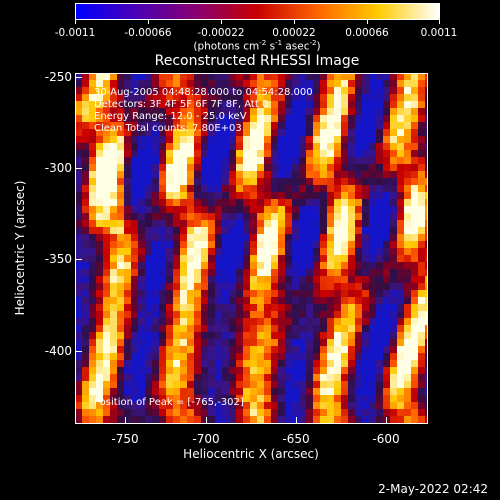  I want to click on x-tick-label: -750, so click(125, 439).